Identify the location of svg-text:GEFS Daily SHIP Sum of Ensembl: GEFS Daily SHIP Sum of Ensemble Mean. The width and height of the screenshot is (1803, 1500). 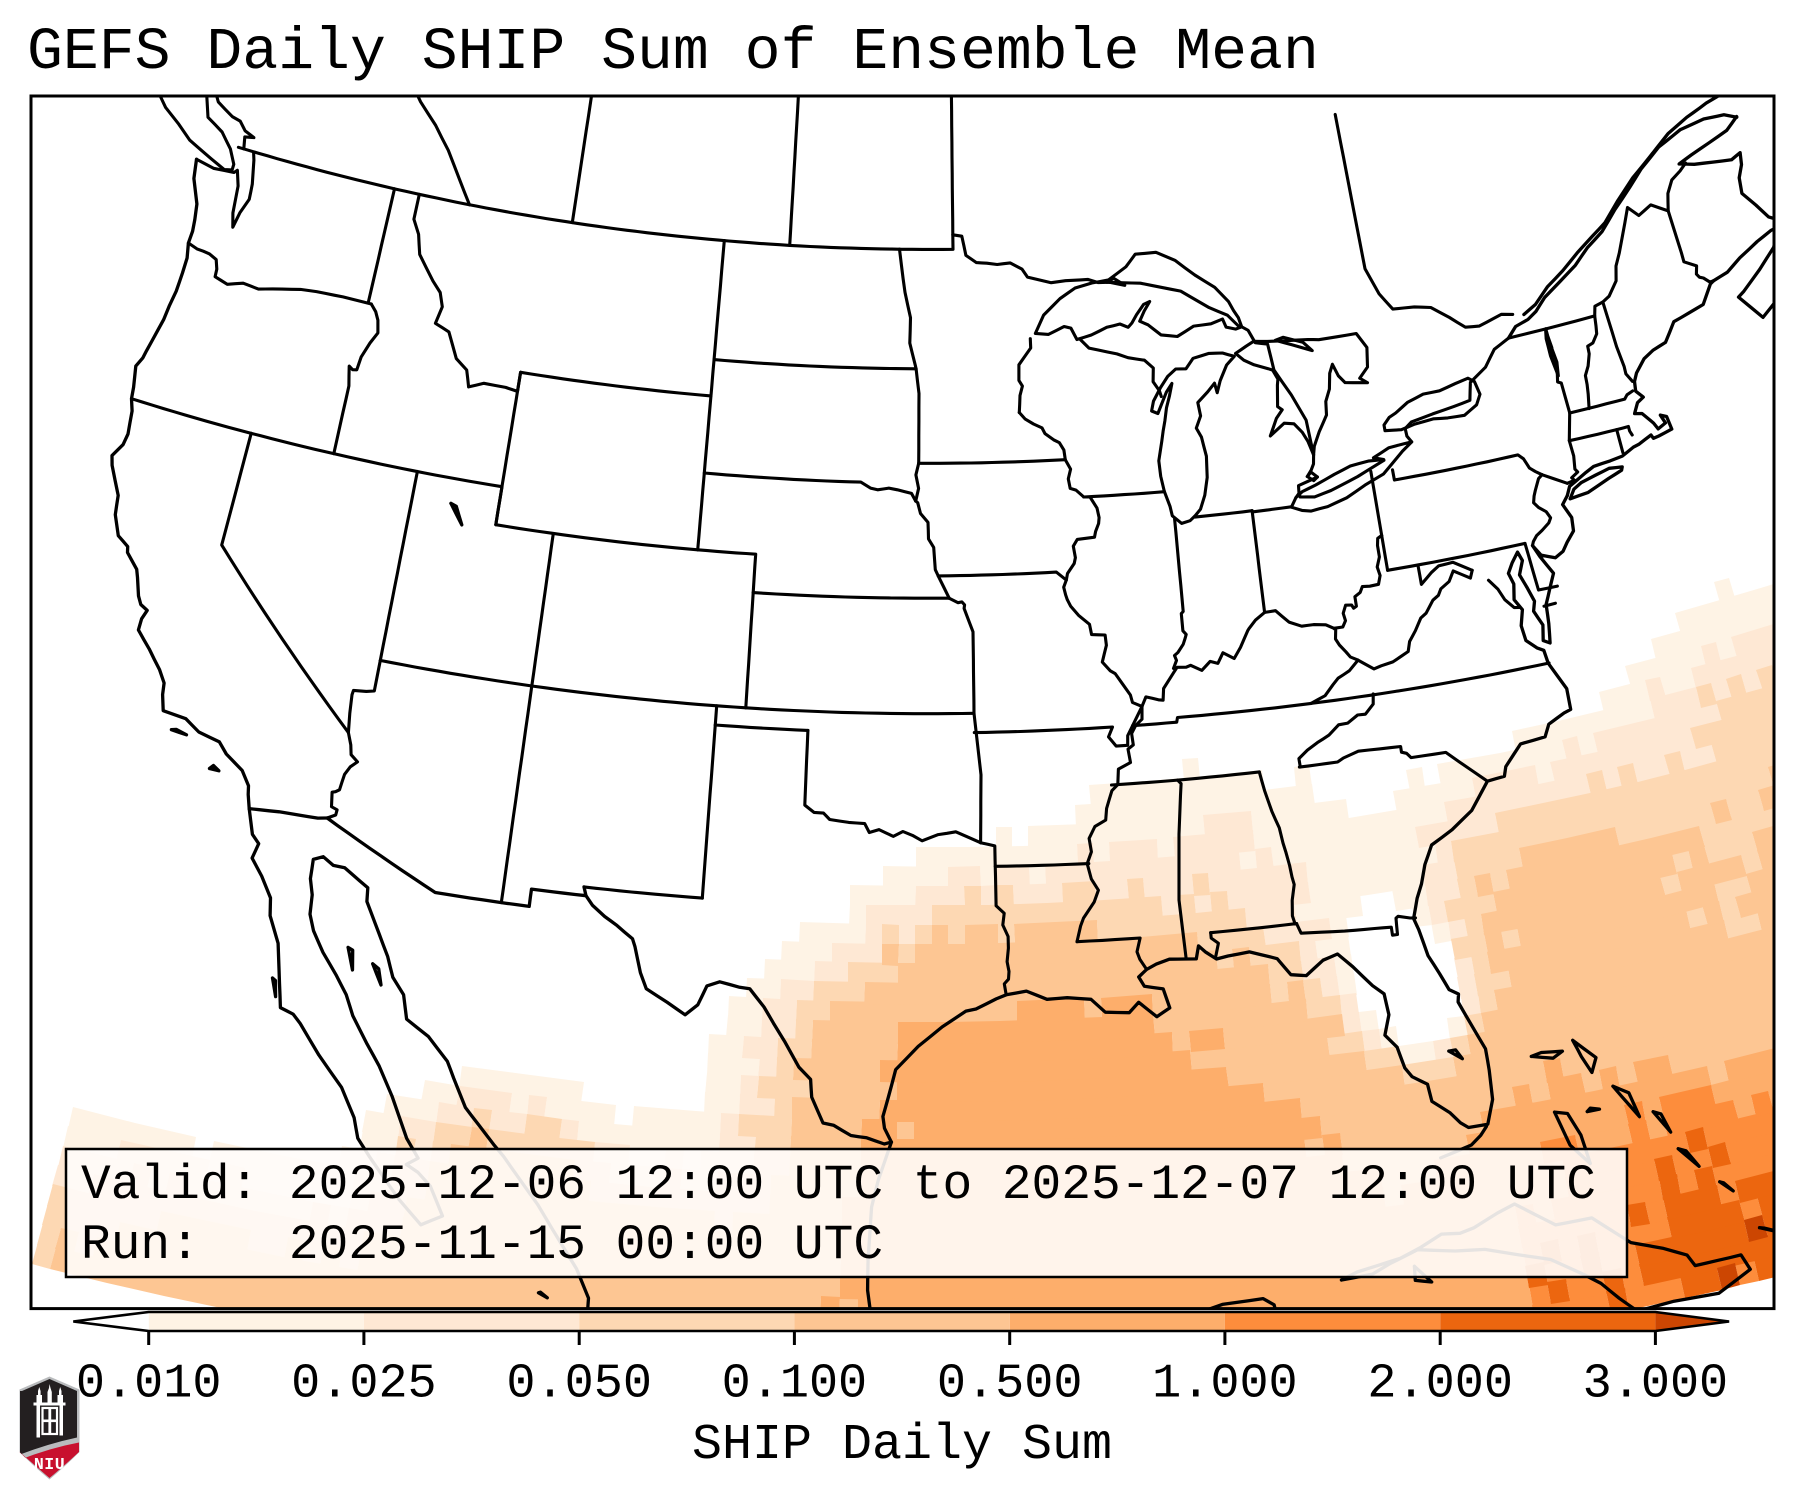
(673, 52).